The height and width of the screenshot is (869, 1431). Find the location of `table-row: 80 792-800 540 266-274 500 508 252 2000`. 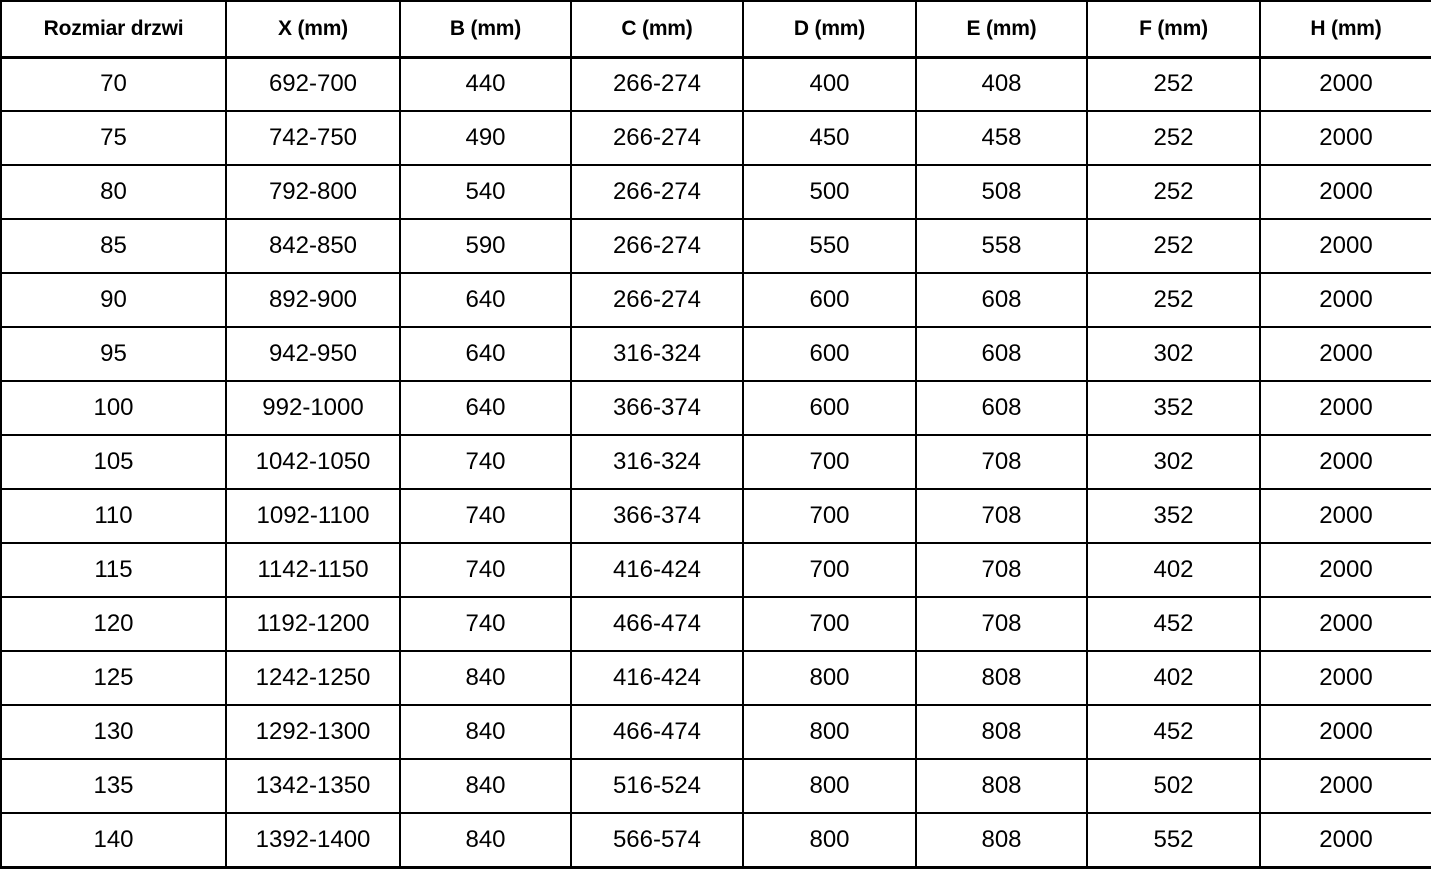

table-row: 80 792-800 540 266-274 500 508 252 2000 is located at coordinates (715, 192).